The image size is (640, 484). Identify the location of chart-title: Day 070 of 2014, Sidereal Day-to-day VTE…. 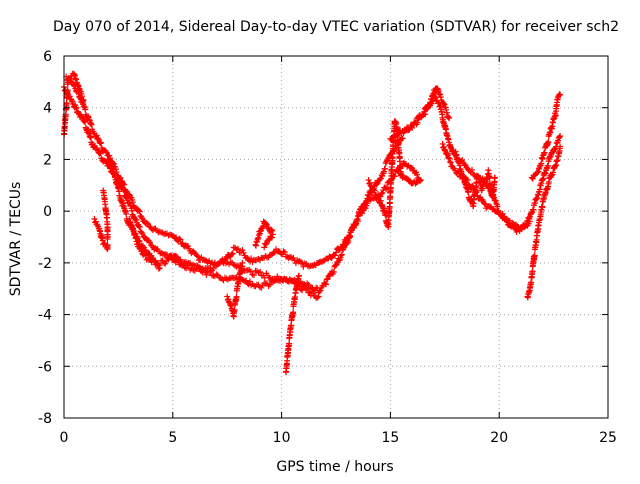
(336, 27).